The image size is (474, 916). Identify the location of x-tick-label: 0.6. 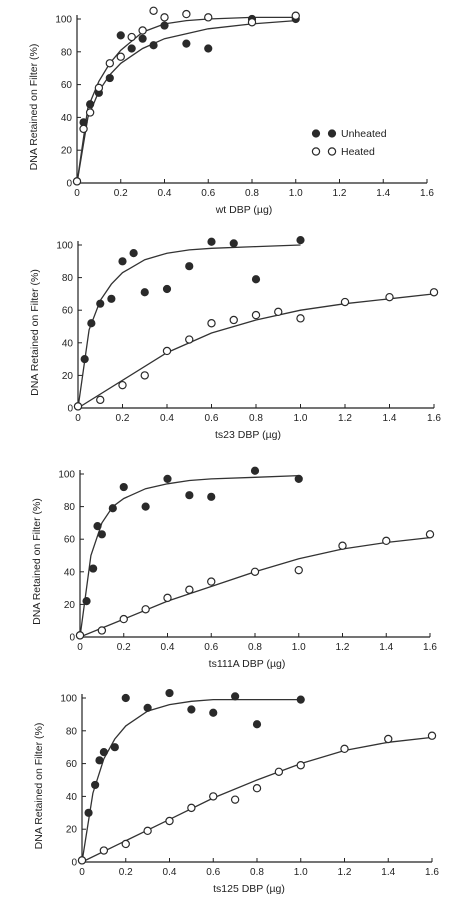
(208, 193).